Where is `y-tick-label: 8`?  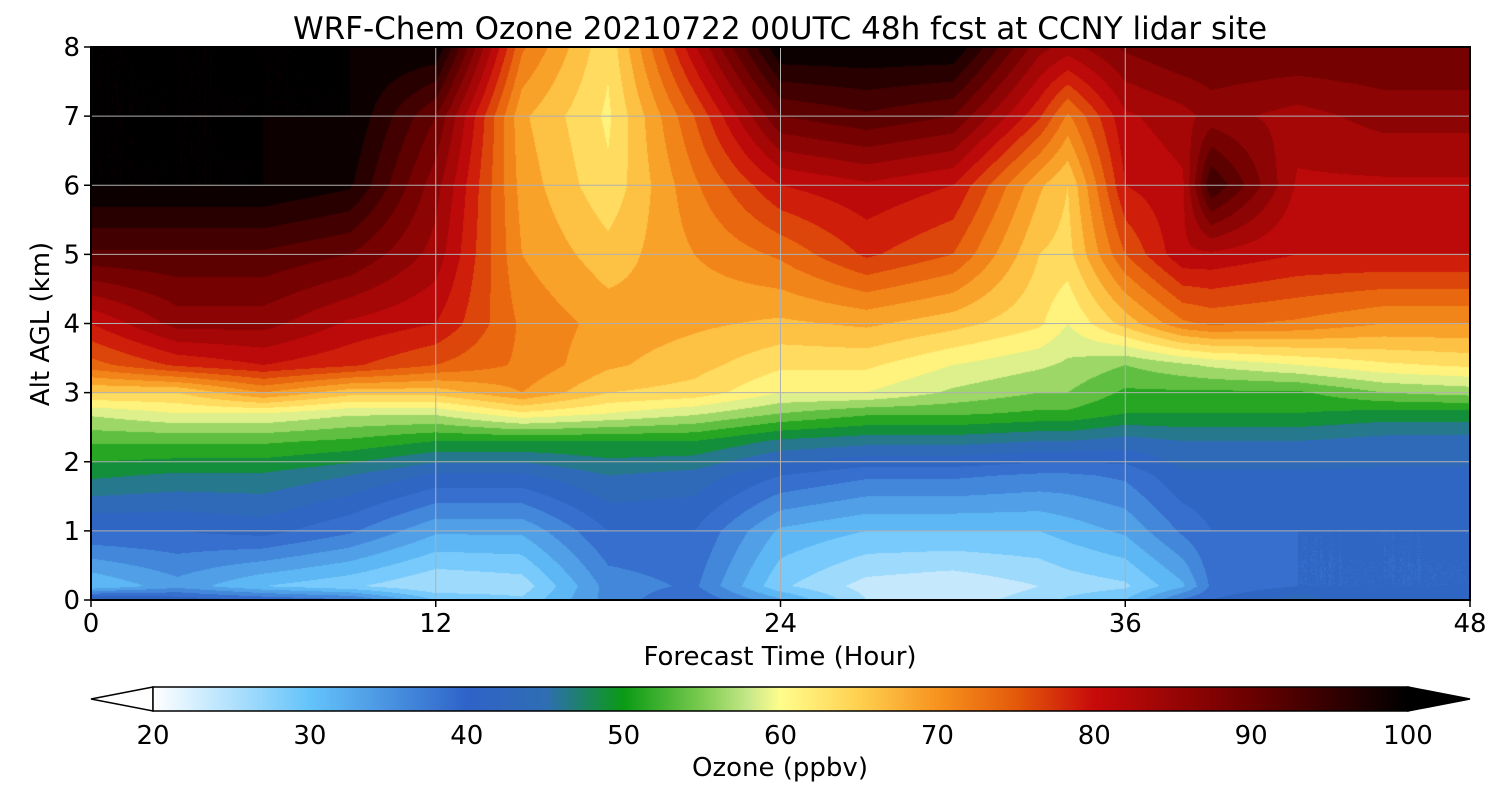 y-tick-label: 8 is located at coordinates (71, 48).